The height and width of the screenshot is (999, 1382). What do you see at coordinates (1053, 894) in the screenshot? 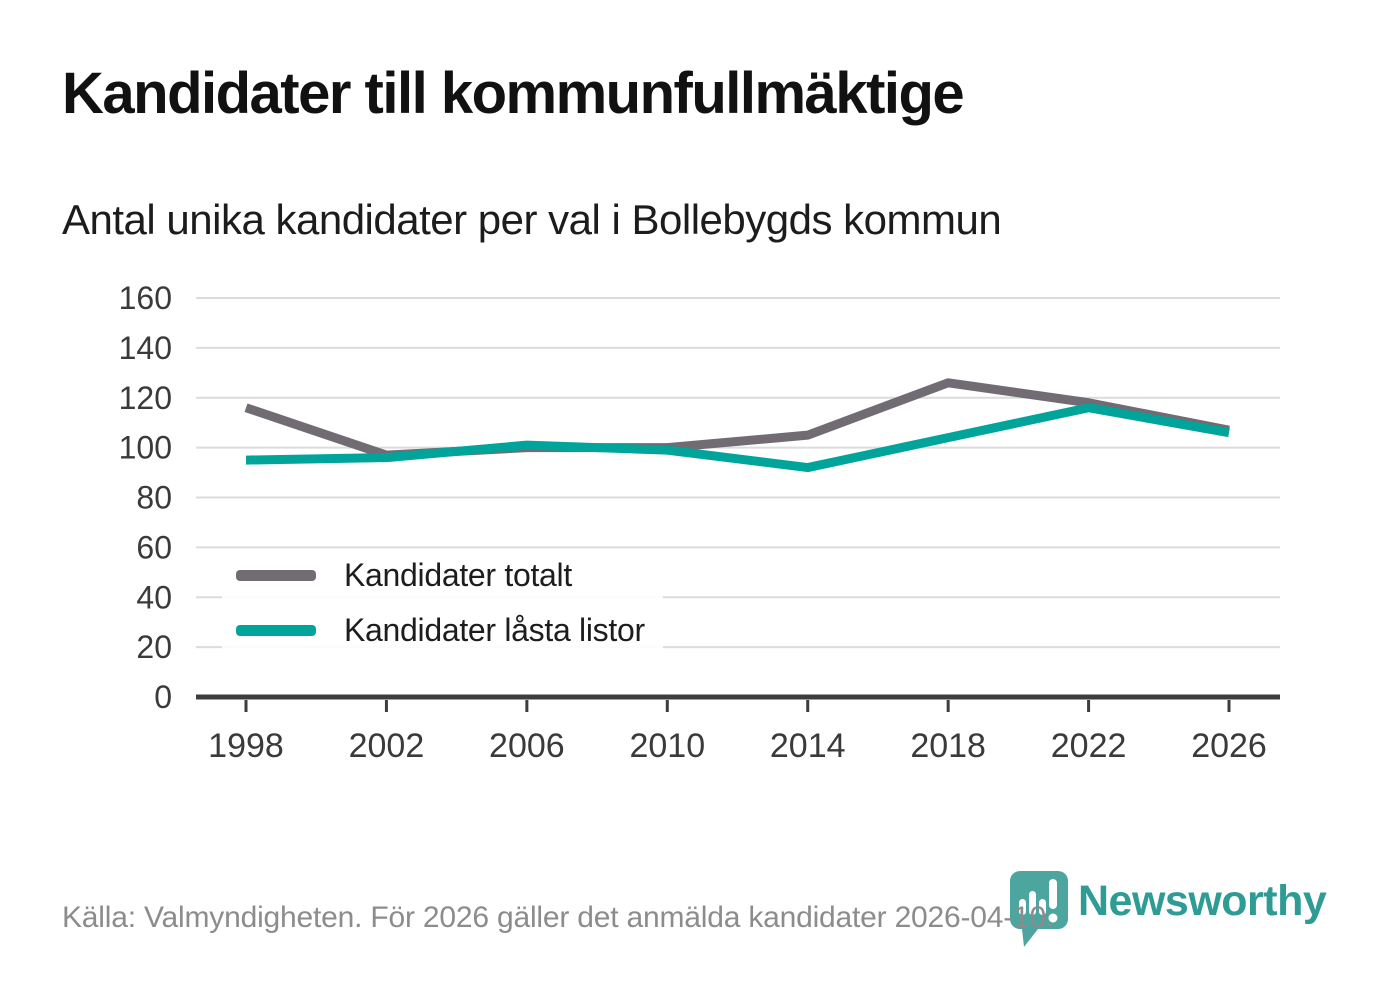
I see `logo-exclamation-bar` at bounding box center [1053, 894].